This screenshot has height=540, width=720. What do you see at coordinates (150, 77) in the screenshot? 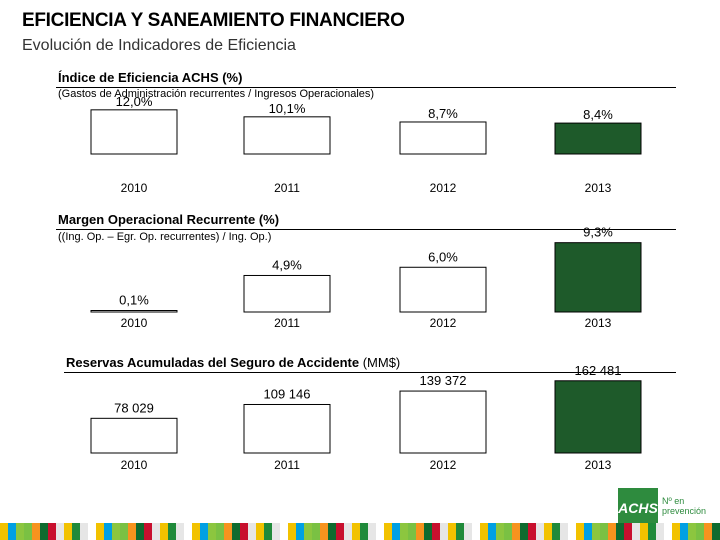
I see `chart1-title: Índice de Eficiencia ACHS (%)` at bounding box center [150, 77].